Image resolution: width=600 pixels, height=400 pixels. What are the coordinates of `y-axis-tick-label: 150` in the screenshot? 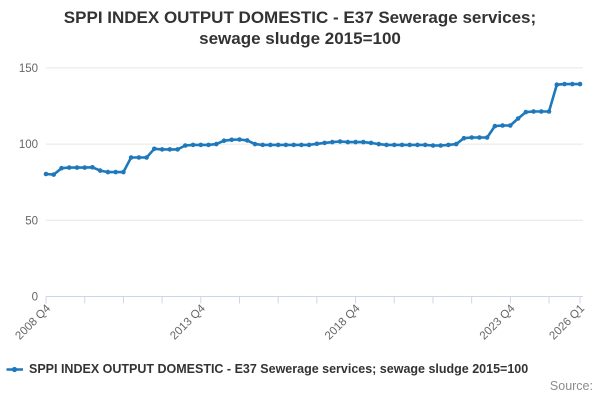 It's located at (28, 69).